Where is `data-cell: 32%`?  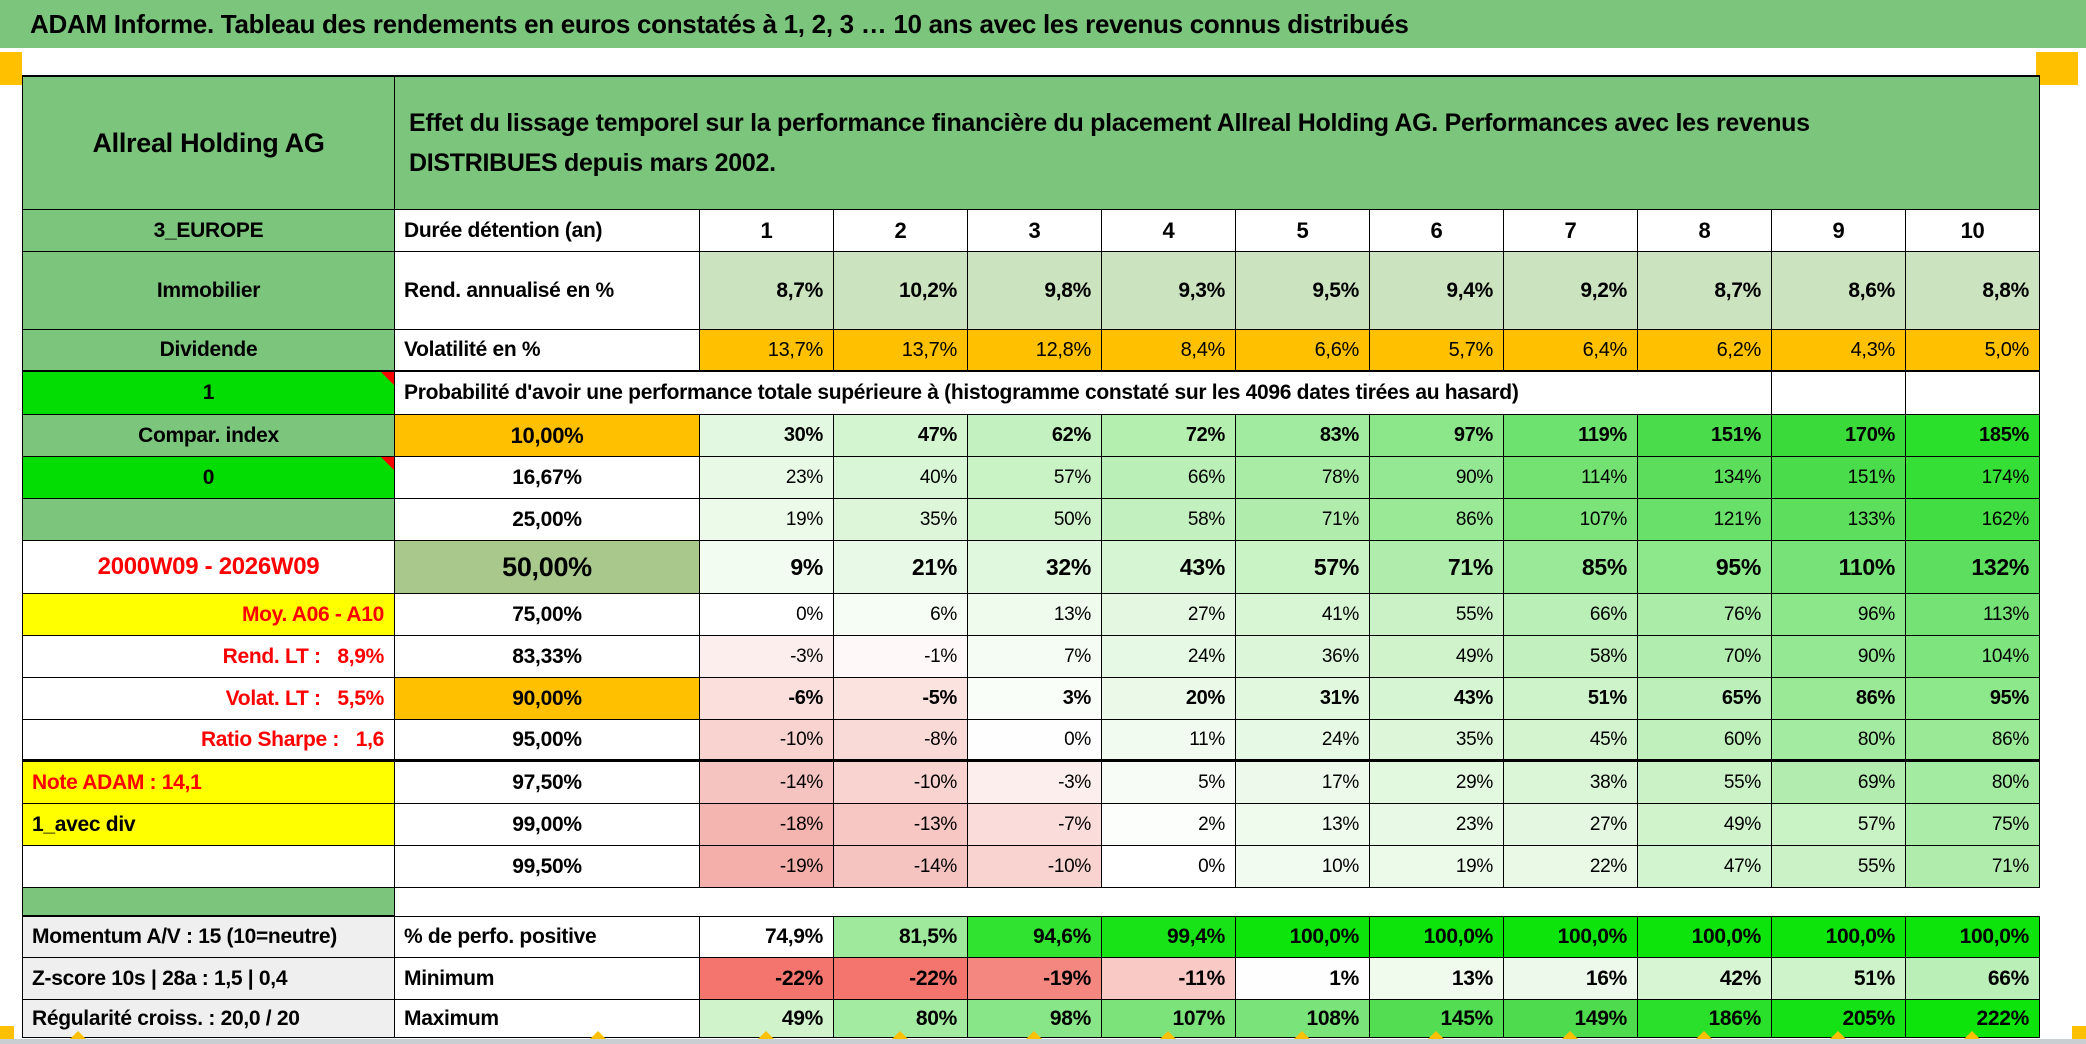 data-cell: 32% is located at coordinates (1035, 567).